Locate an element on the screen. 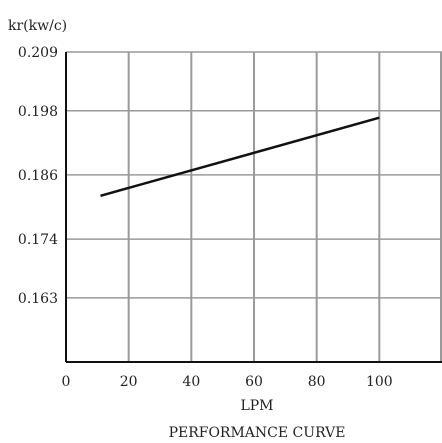 The height and width of the screenshot is (443, 442). y-tick-labels: 0.209 0.198 0.186 0.174 0.163 is located at coordinates (38, 176).